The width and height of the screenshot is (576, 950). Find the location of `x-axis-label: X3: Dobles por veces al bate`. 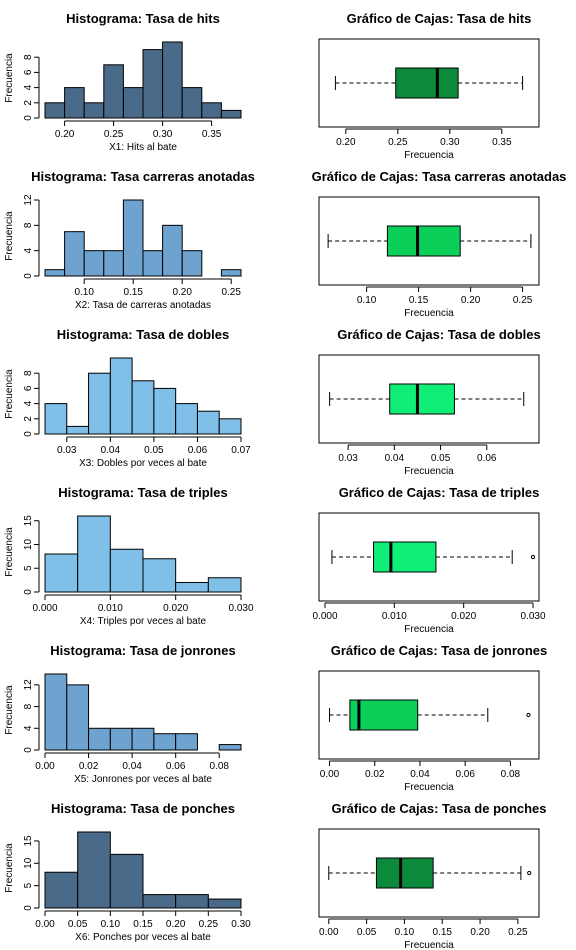

x-axis-label: X3: Dobles por veces al bate is located at coordinates (143, 463).